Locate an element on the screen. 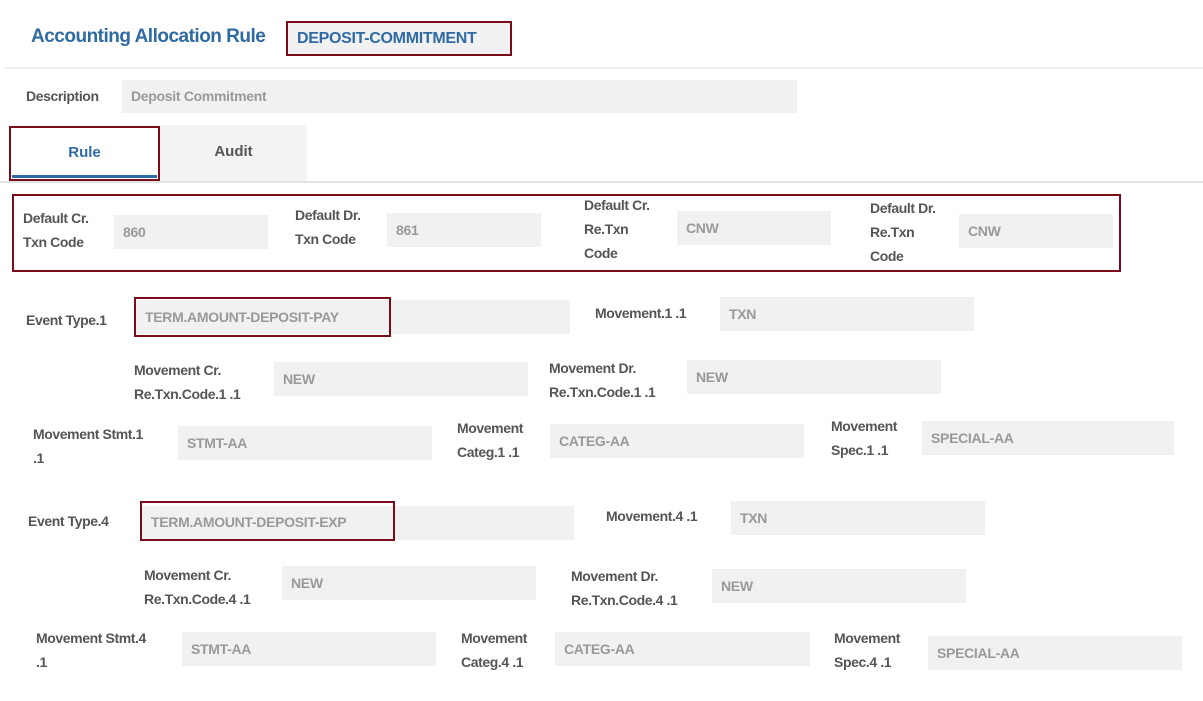 The image size is (1203, 701). default-cr-retxn-code-label: Default Cr. Re.Txn Code is located at coordinates (617, 229).